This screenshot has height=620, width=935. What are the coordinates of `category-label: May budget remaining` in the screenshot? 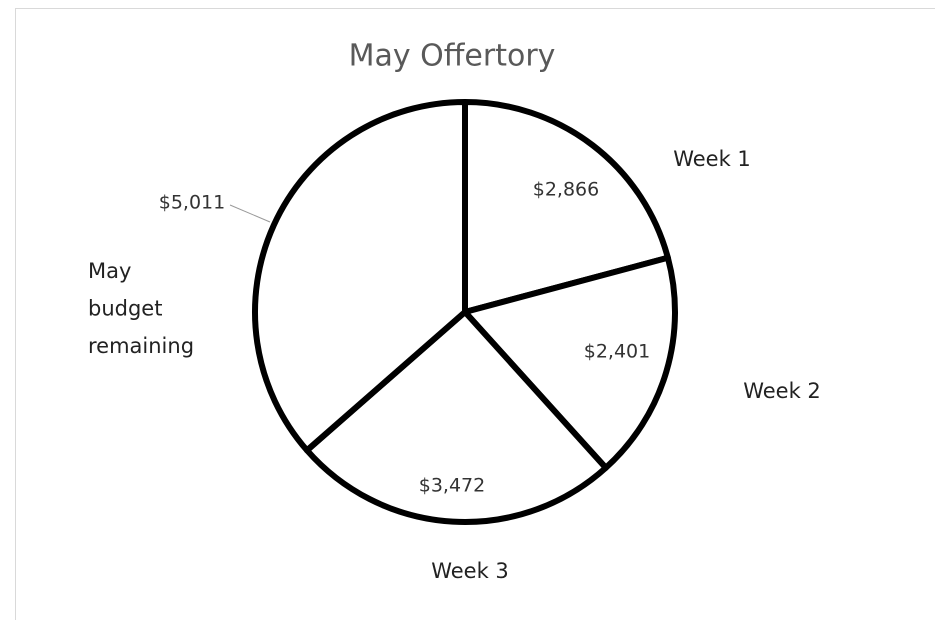 It's located at (141, 308).